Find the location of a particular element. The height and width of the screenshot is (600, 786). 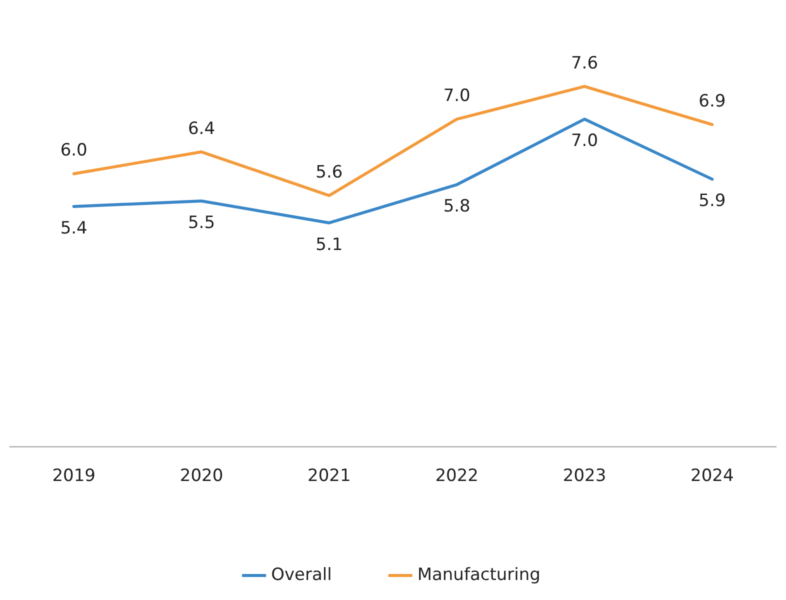

data-label: 6.4 is located at coordinates (202, 128).